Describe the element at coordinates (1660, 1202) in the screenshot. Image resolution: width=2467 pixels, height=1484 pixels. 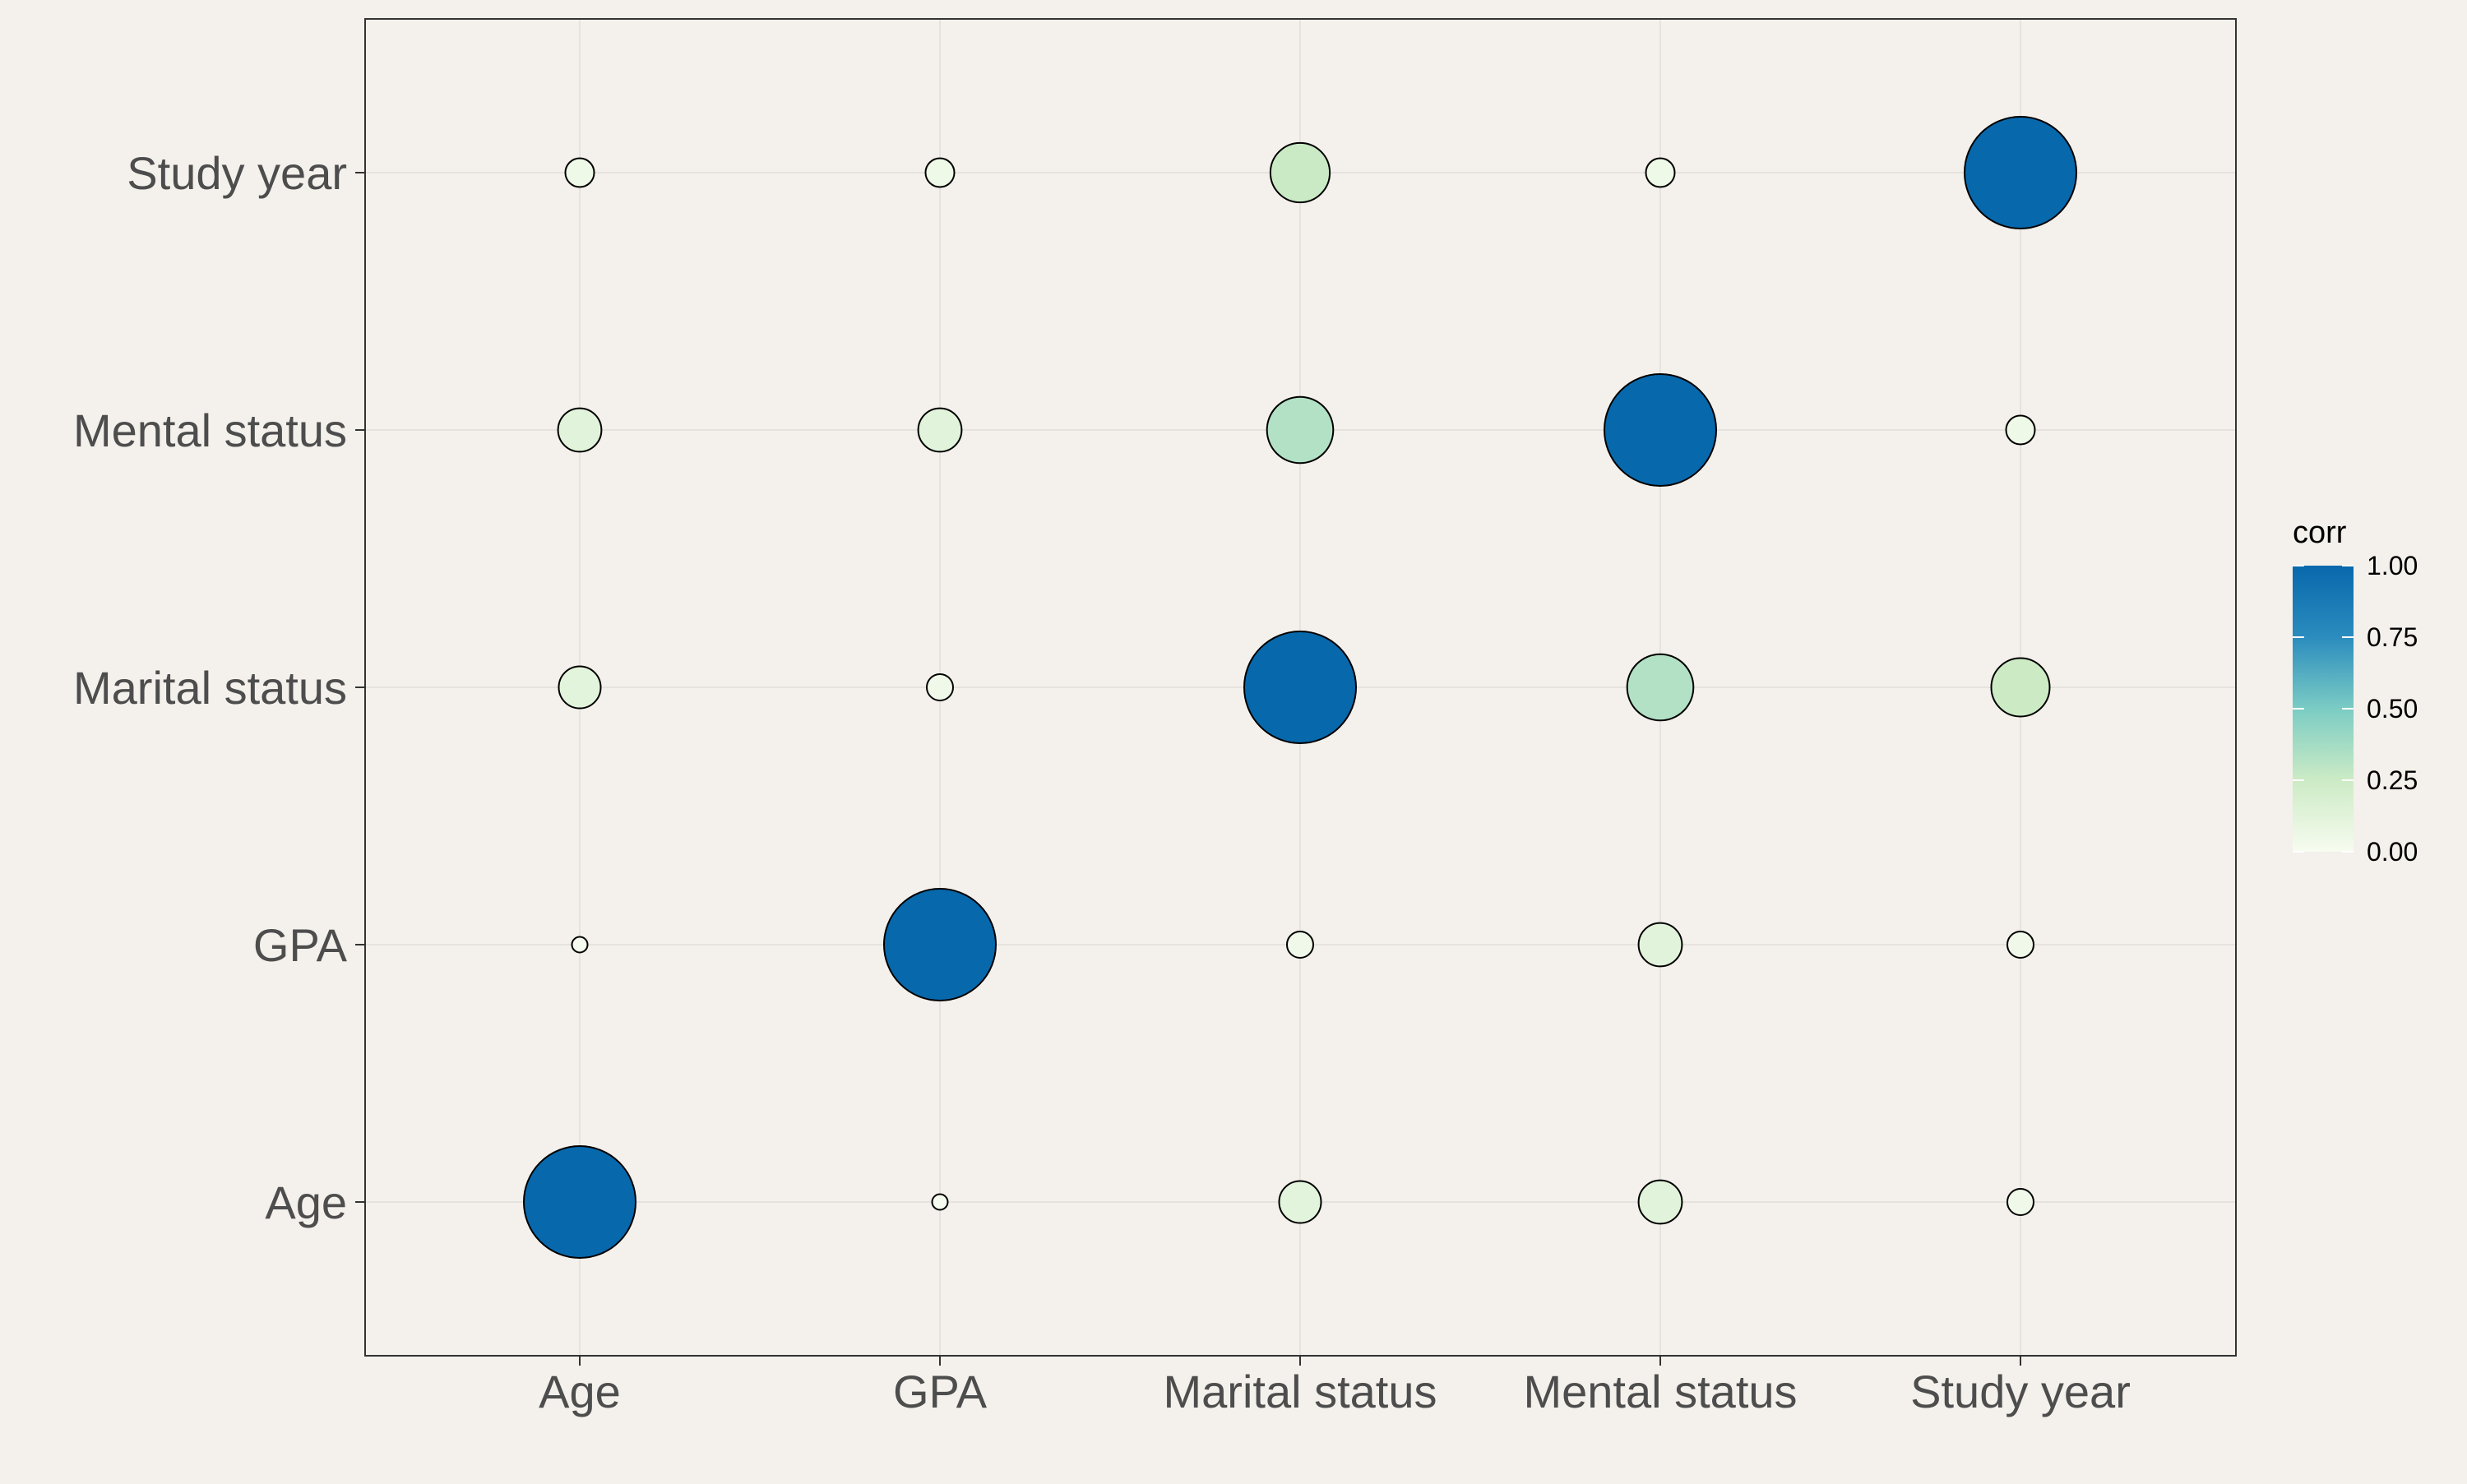
I see `point-age-mental-status` at that location.